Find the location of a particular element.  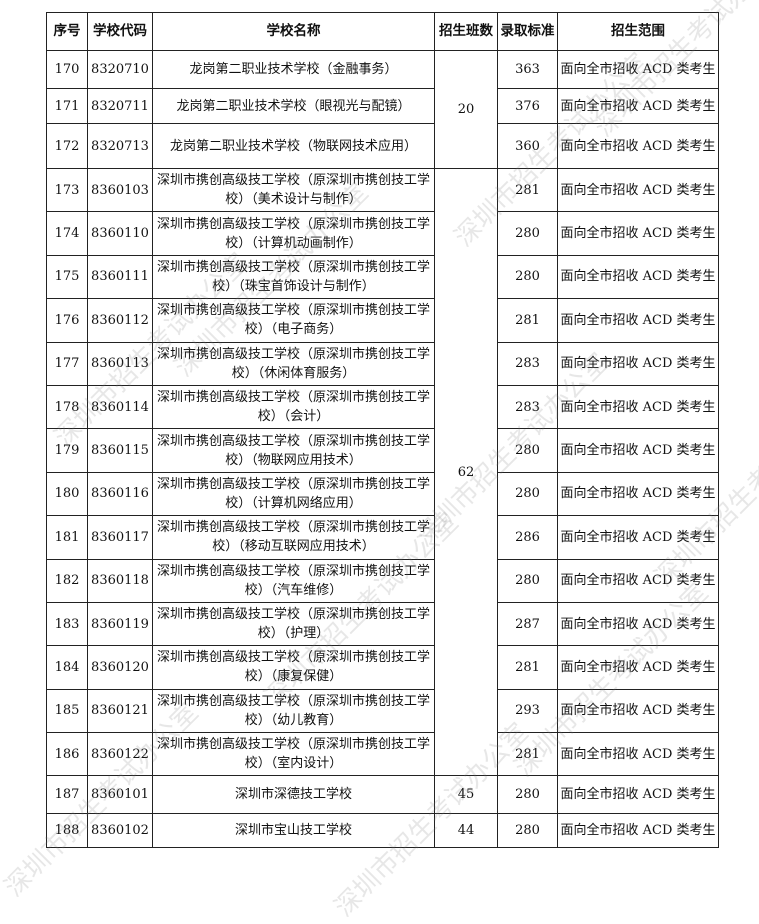

school-name: 龙岗第二职业技术学校（眼视光与配镜） is located at coordinates (293, 106).